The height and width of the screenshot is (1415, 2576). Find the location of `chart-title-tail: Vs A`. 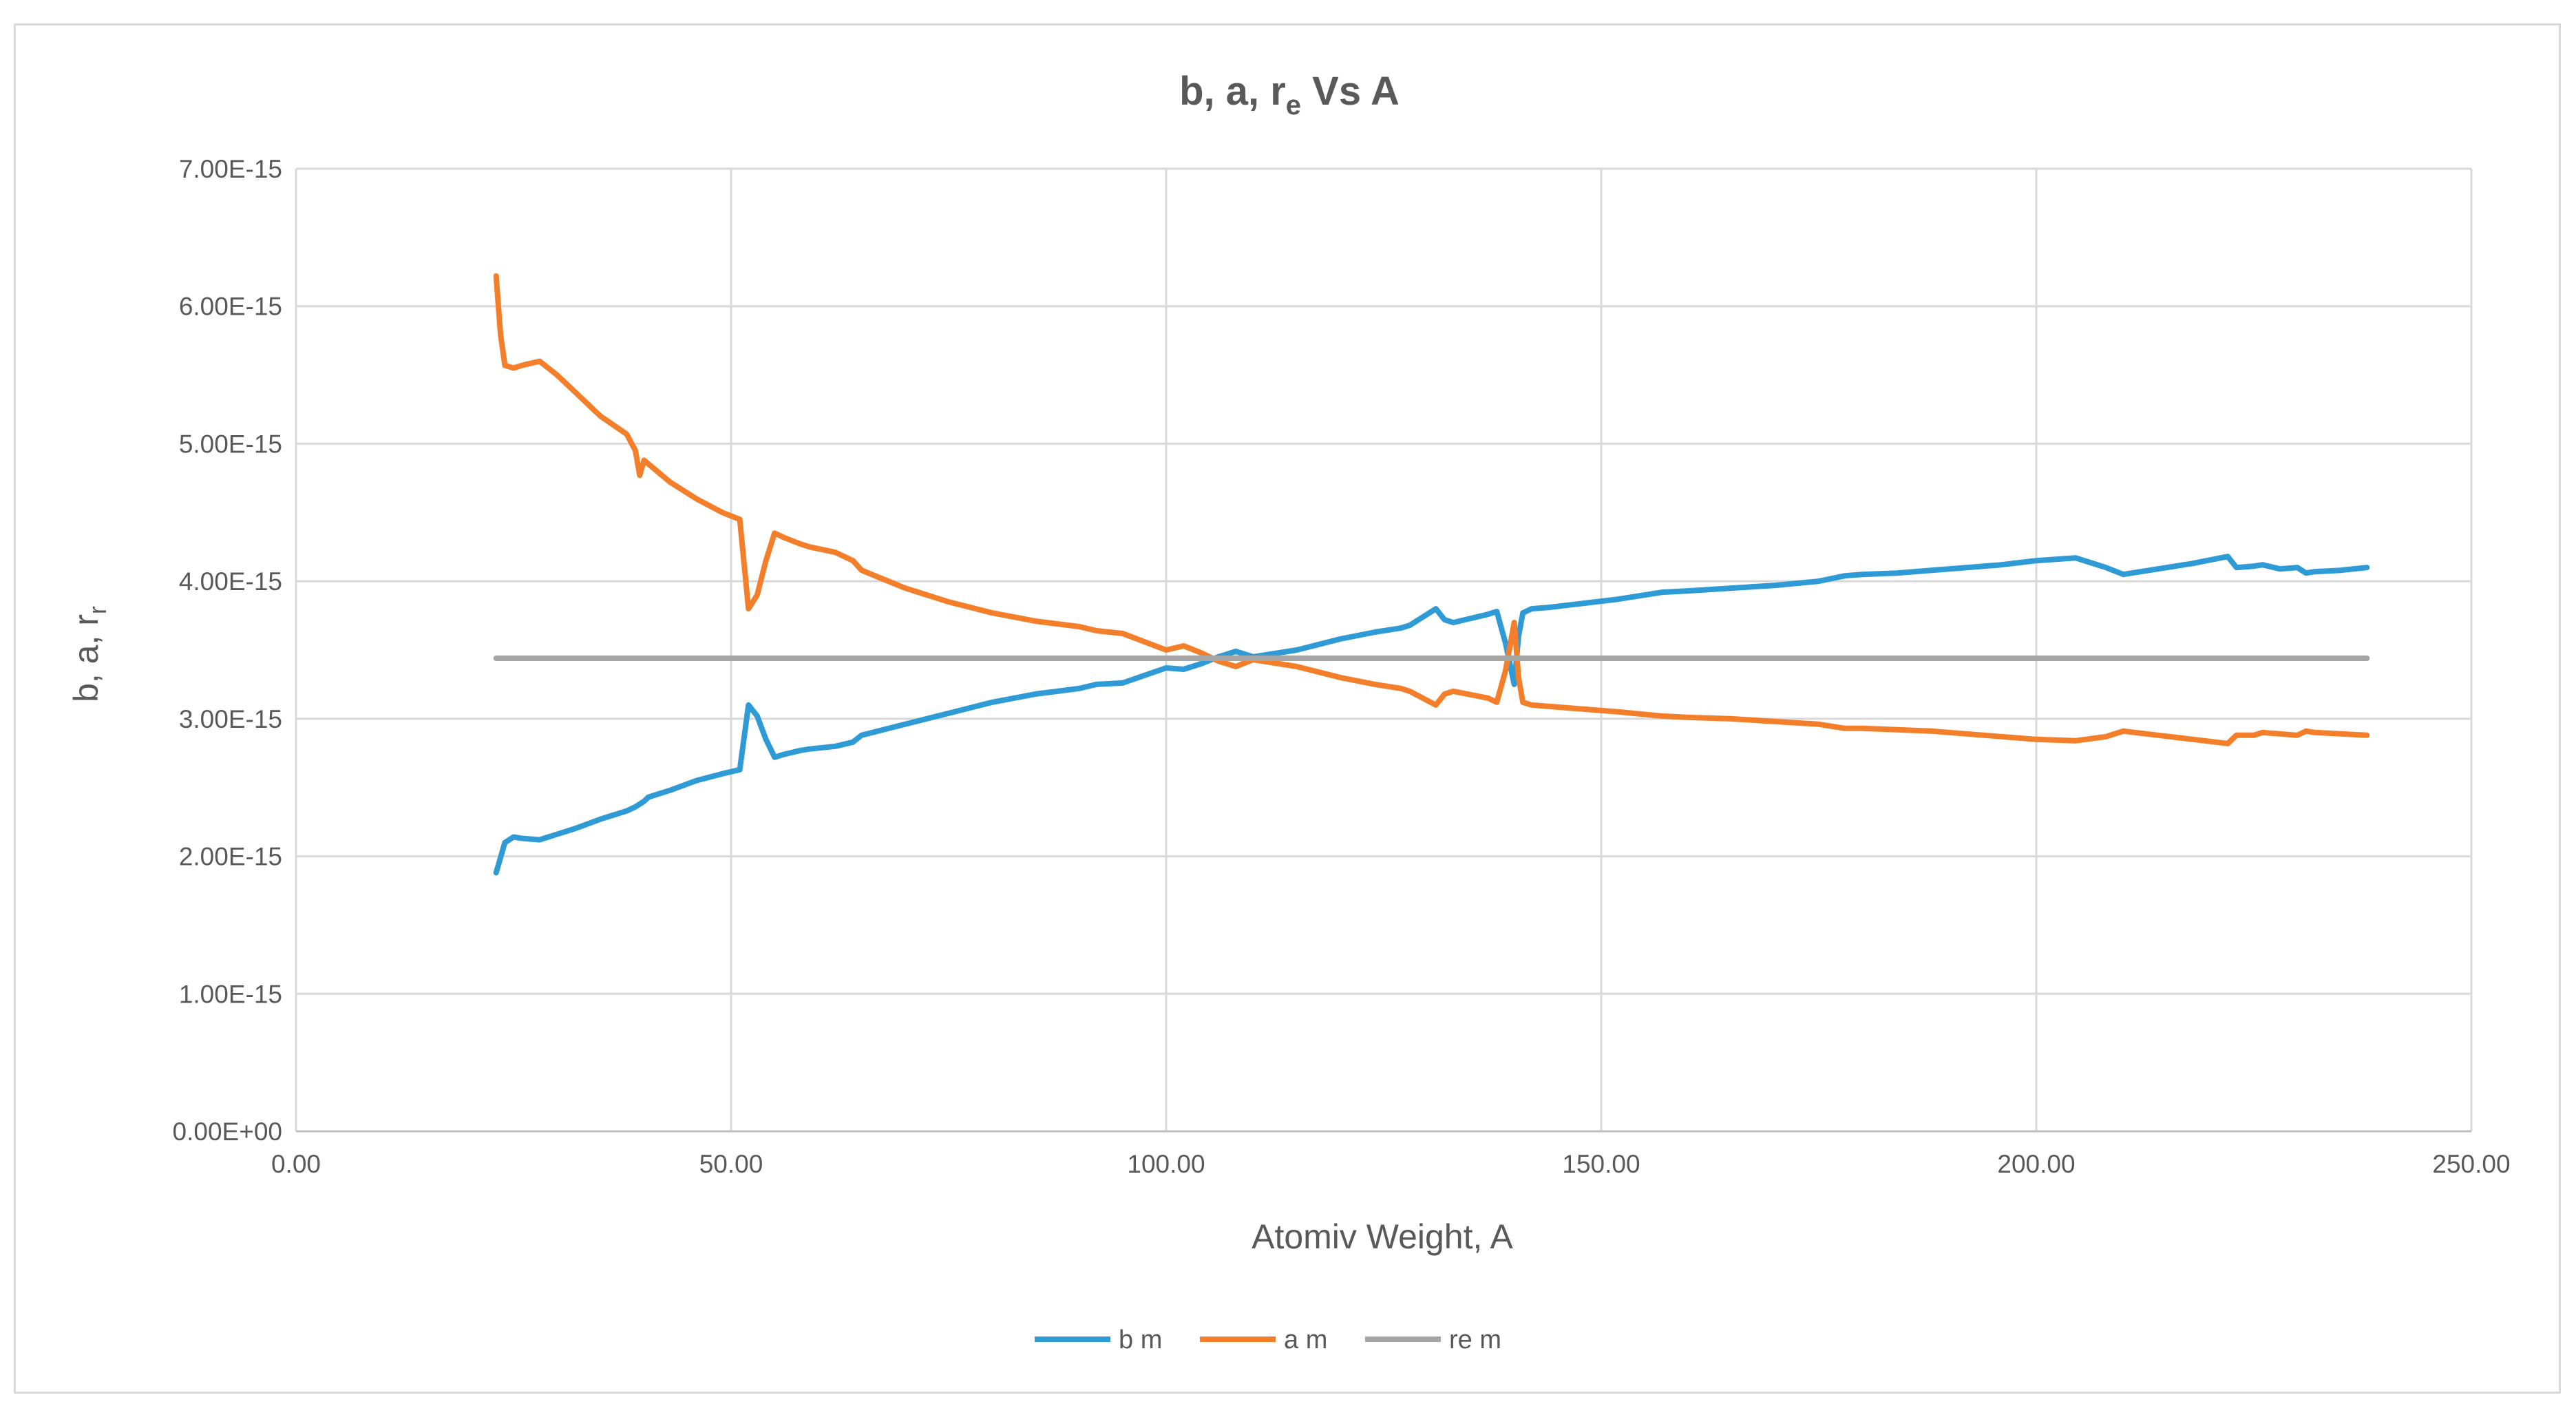

chart-title-tail: Vs A is located at coordinates (1351, 92).